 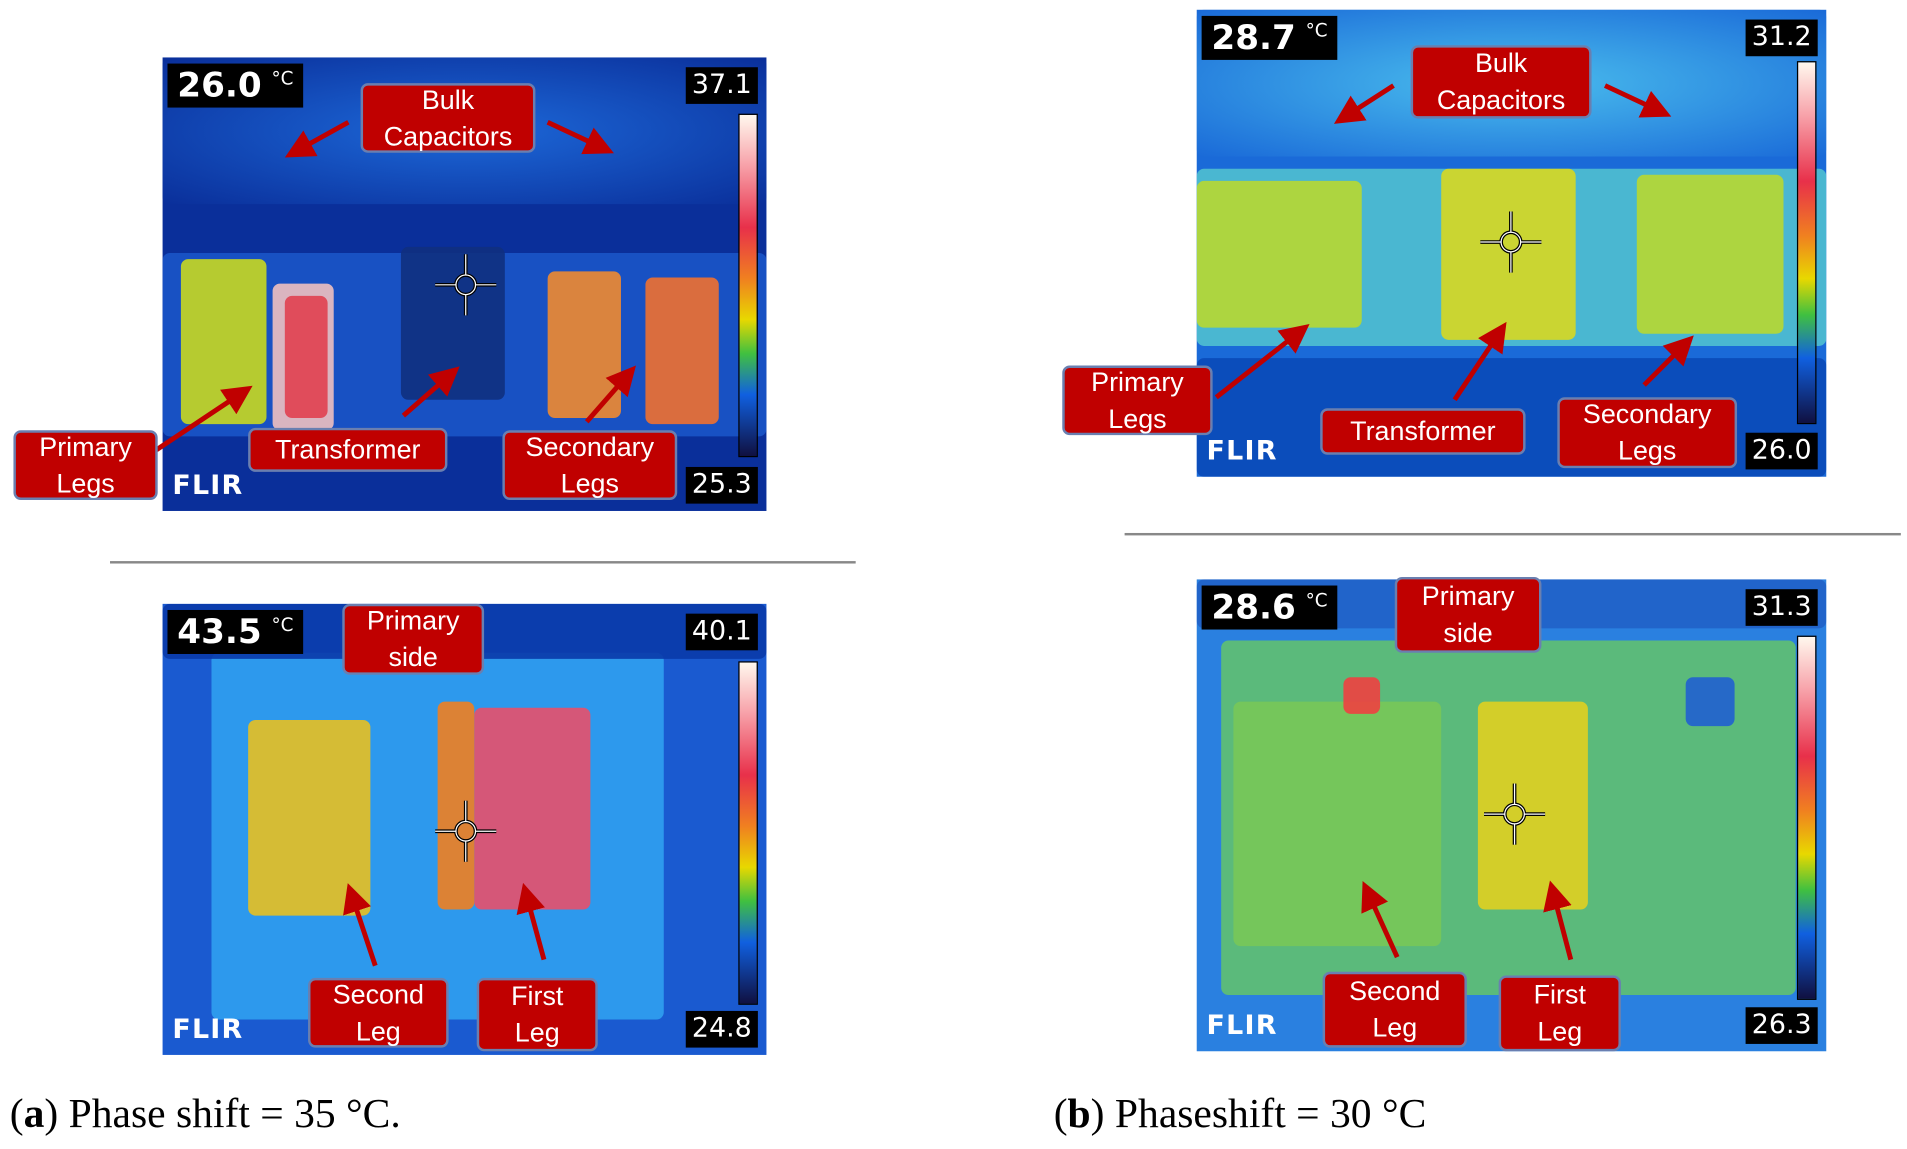 What do you see at coordinates (1394, 1009) in the screenshot?
I see `callout-label: Second Leg` at bounding box center [1394, 1009].